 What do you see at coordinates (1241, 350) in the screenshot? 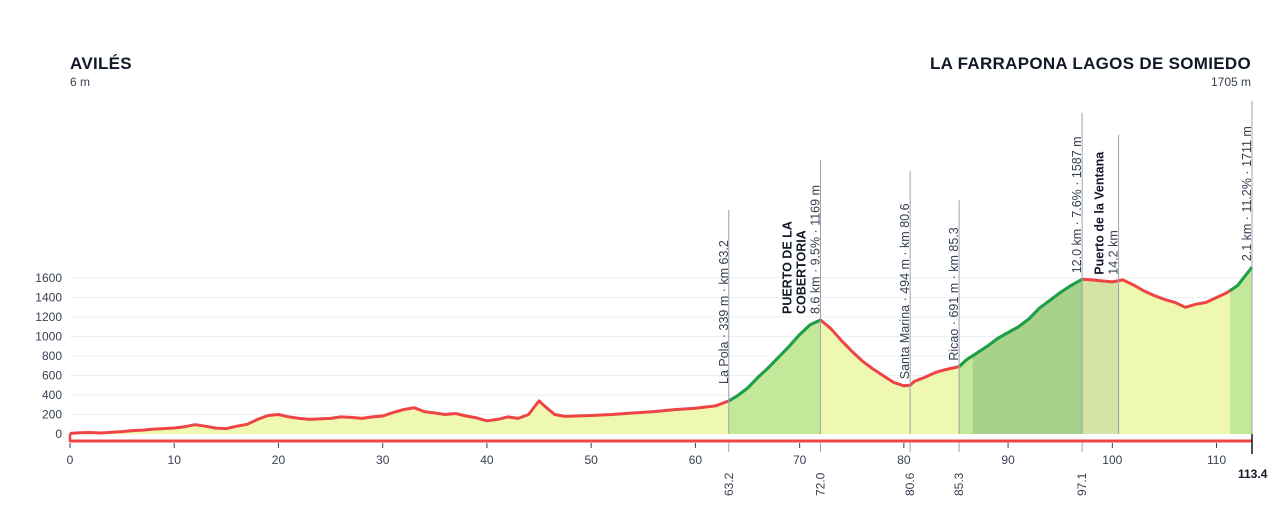
I see `climb-area-final` at bounding box center [1241, 350].